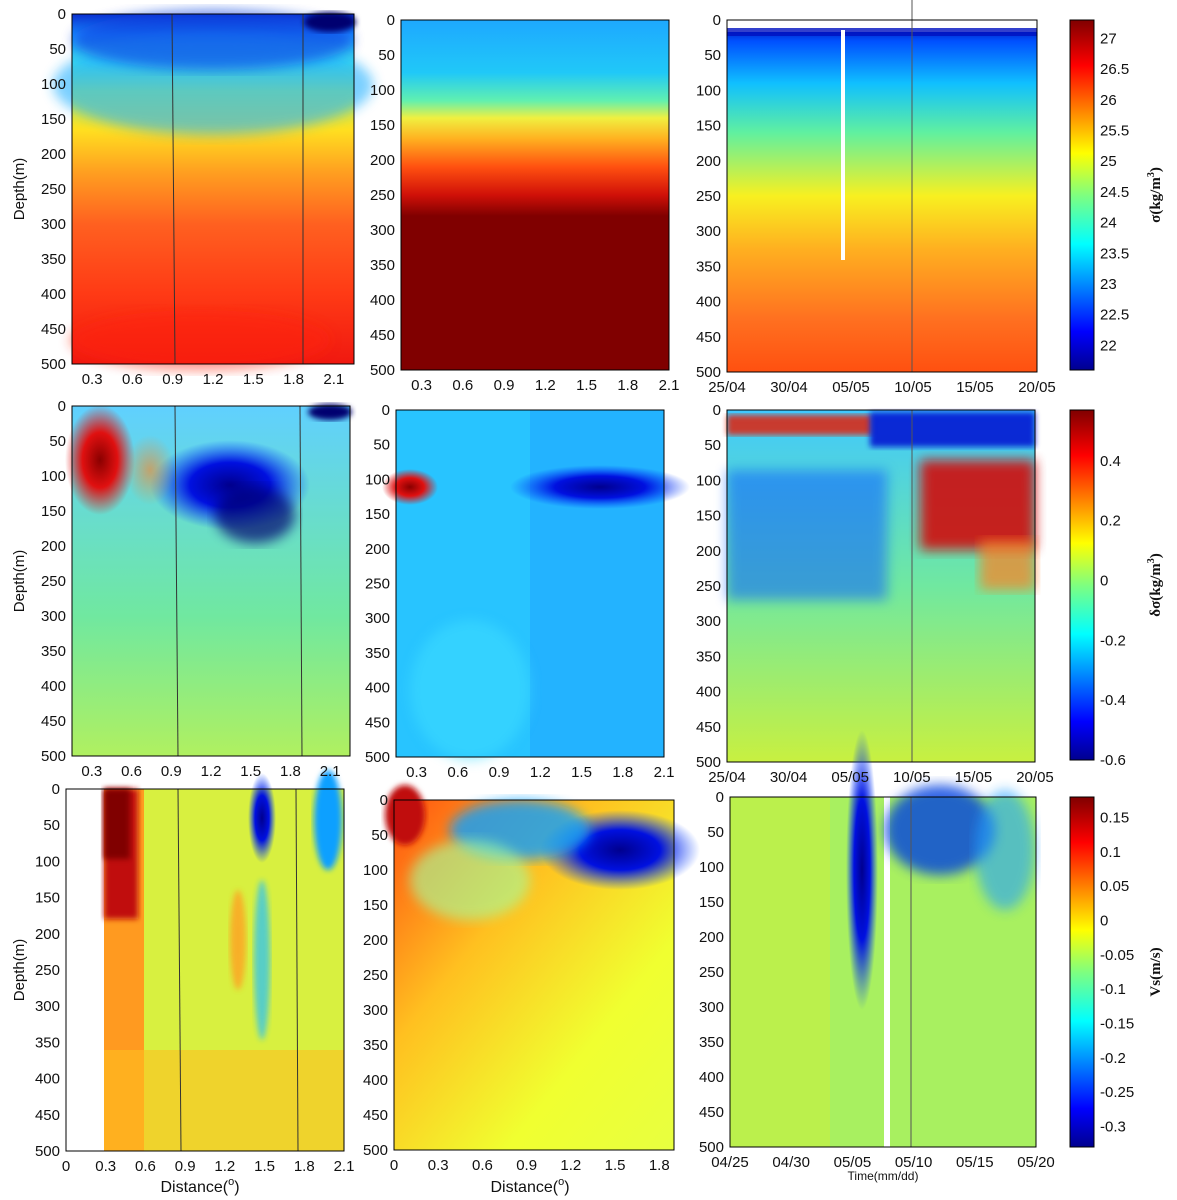 The image size is (1177, 1200). Describe the element at coordinates (213, 190) in the screenshot. I see `panel-r1c1-sigma-distance` at that location.